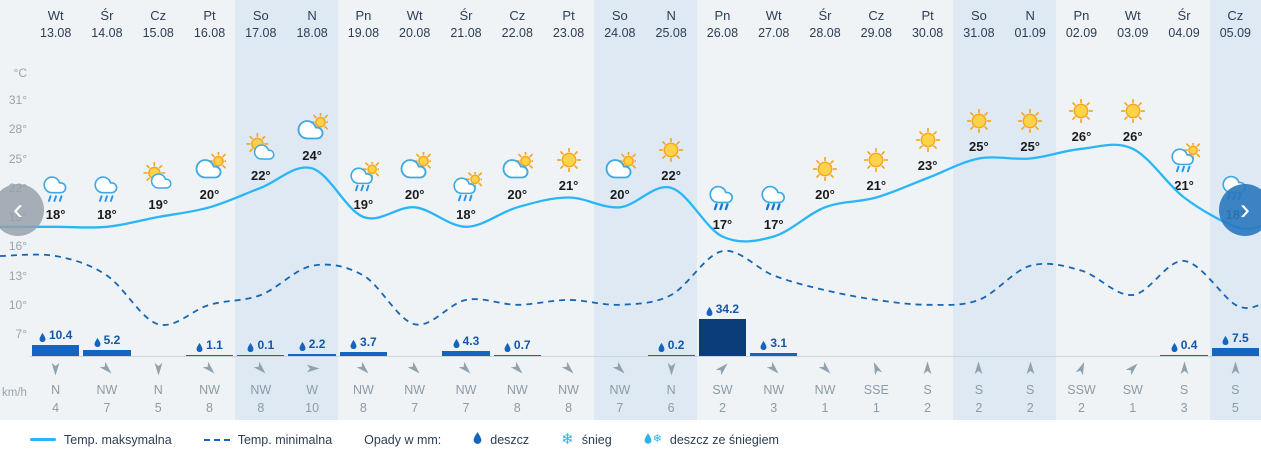  What do you see at coordinates (1132, 136) in the screenshot?
I see `max-temp-label: 26°` at bounding box center [1132, 136].